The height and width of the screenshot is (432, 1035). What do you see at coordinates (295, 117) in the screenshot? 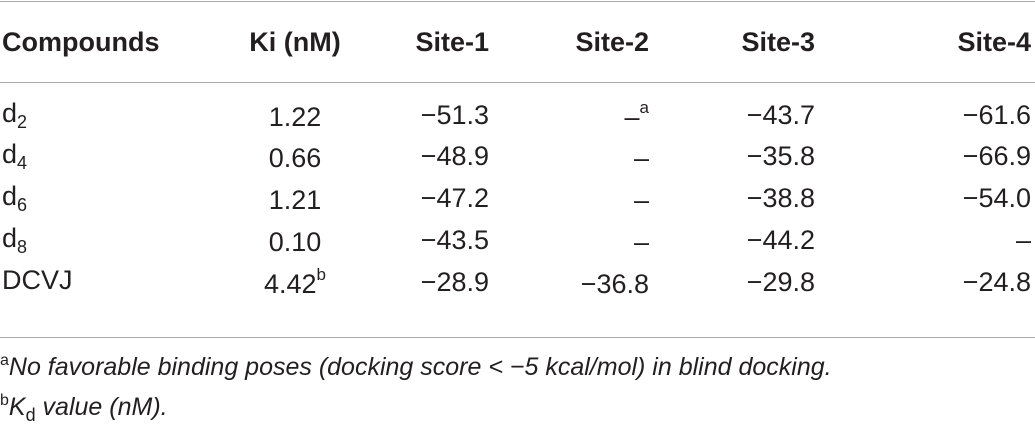
I see `ki-value: 1.22` at bounding box center [295, 117].